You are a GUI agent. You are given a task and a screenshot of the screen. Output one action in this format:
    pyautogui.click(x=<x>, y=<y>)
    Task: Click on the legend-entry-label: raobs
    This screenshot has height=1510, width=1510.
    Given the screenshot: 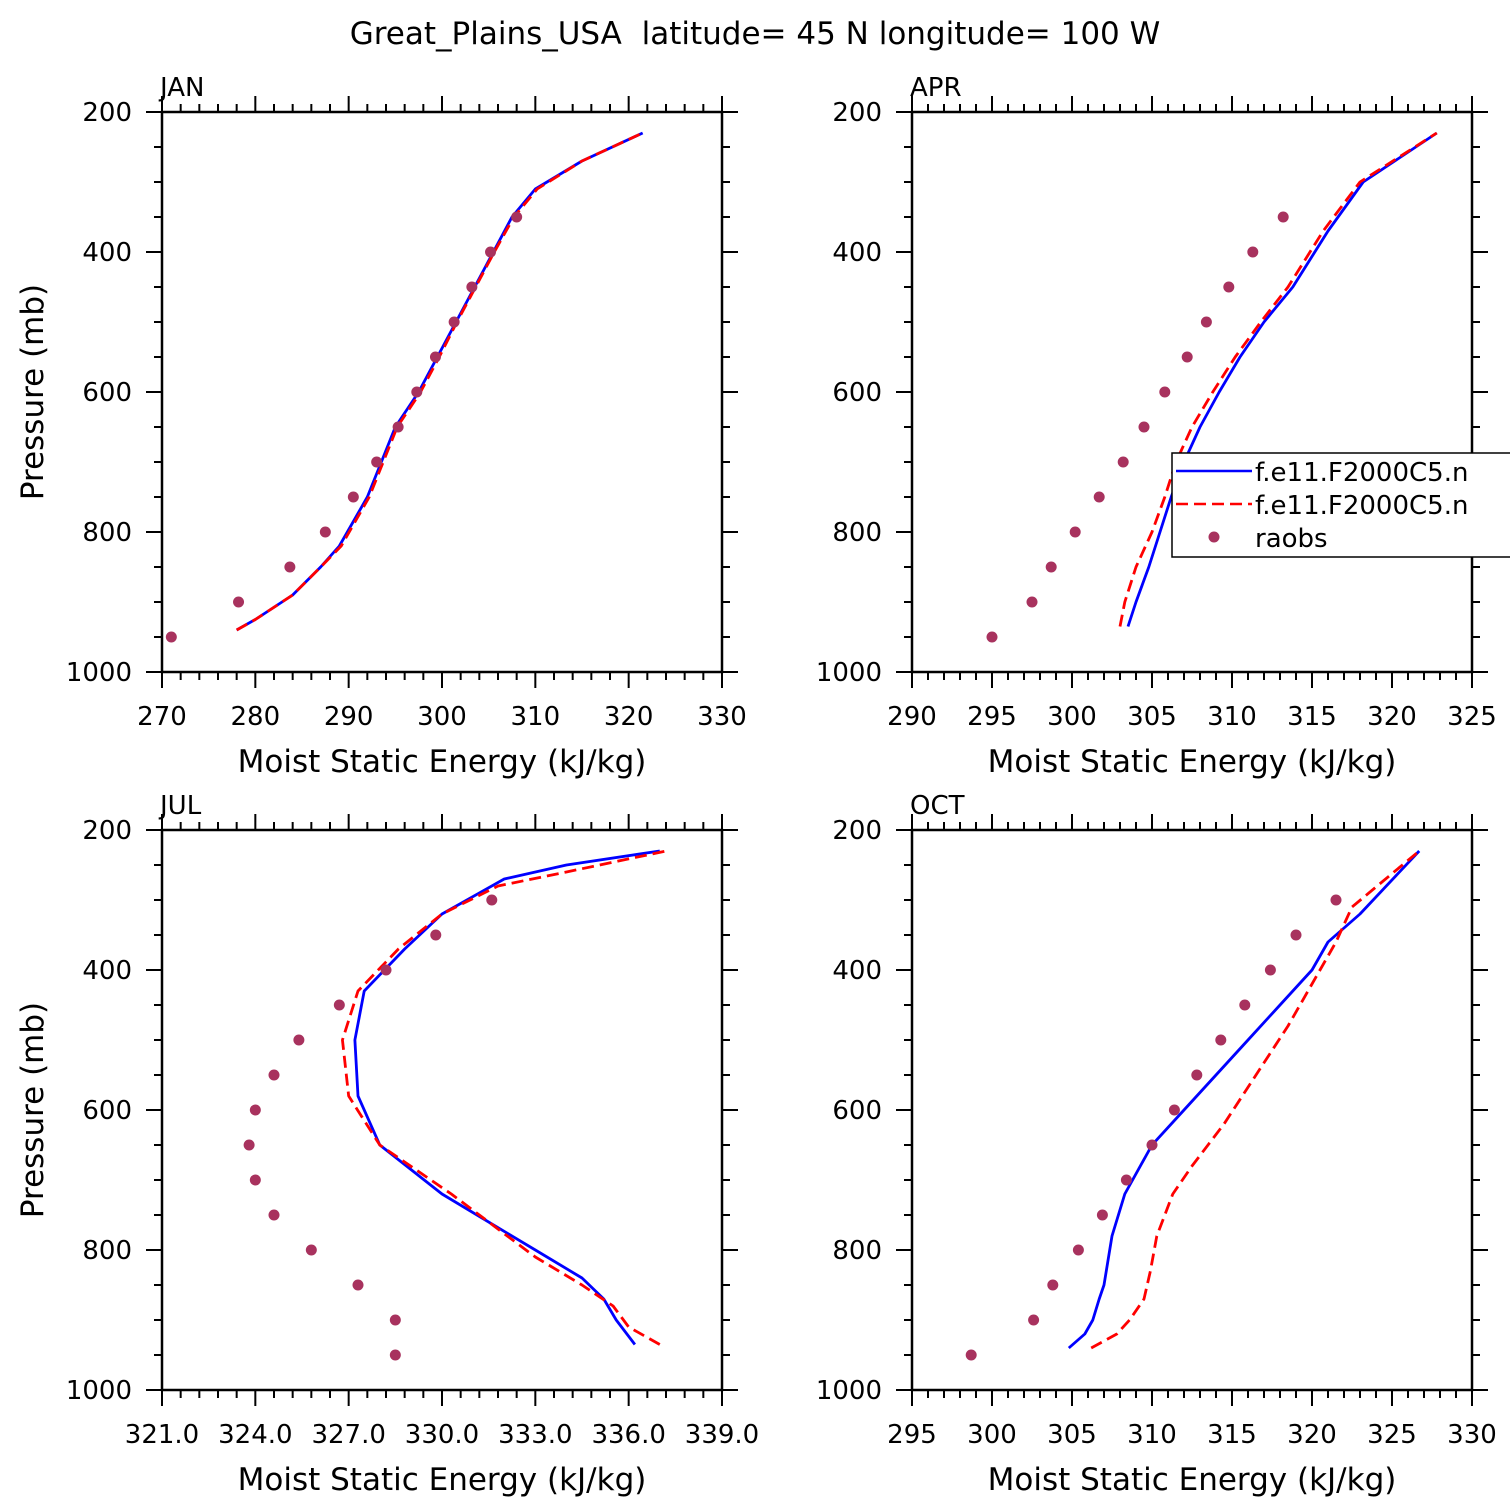 What is the action you would take?
    pyautogui.click(x=1291, y=539)
    